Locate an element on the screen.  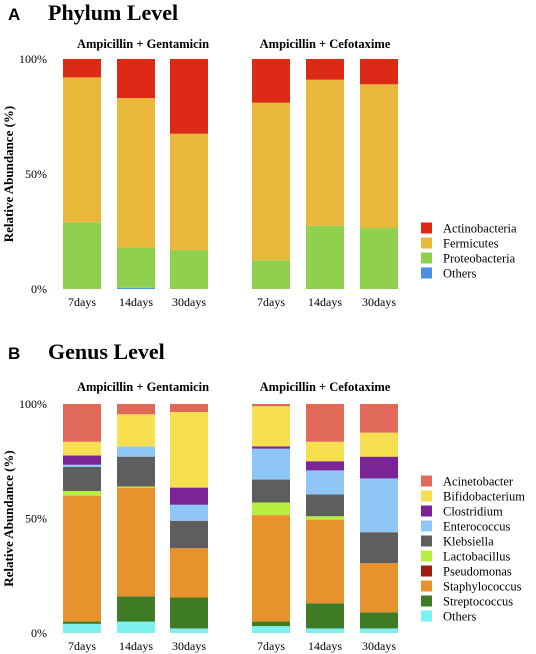
panel-b-legend-swatch-bifidobacterium is located at coordinates (426, 496).